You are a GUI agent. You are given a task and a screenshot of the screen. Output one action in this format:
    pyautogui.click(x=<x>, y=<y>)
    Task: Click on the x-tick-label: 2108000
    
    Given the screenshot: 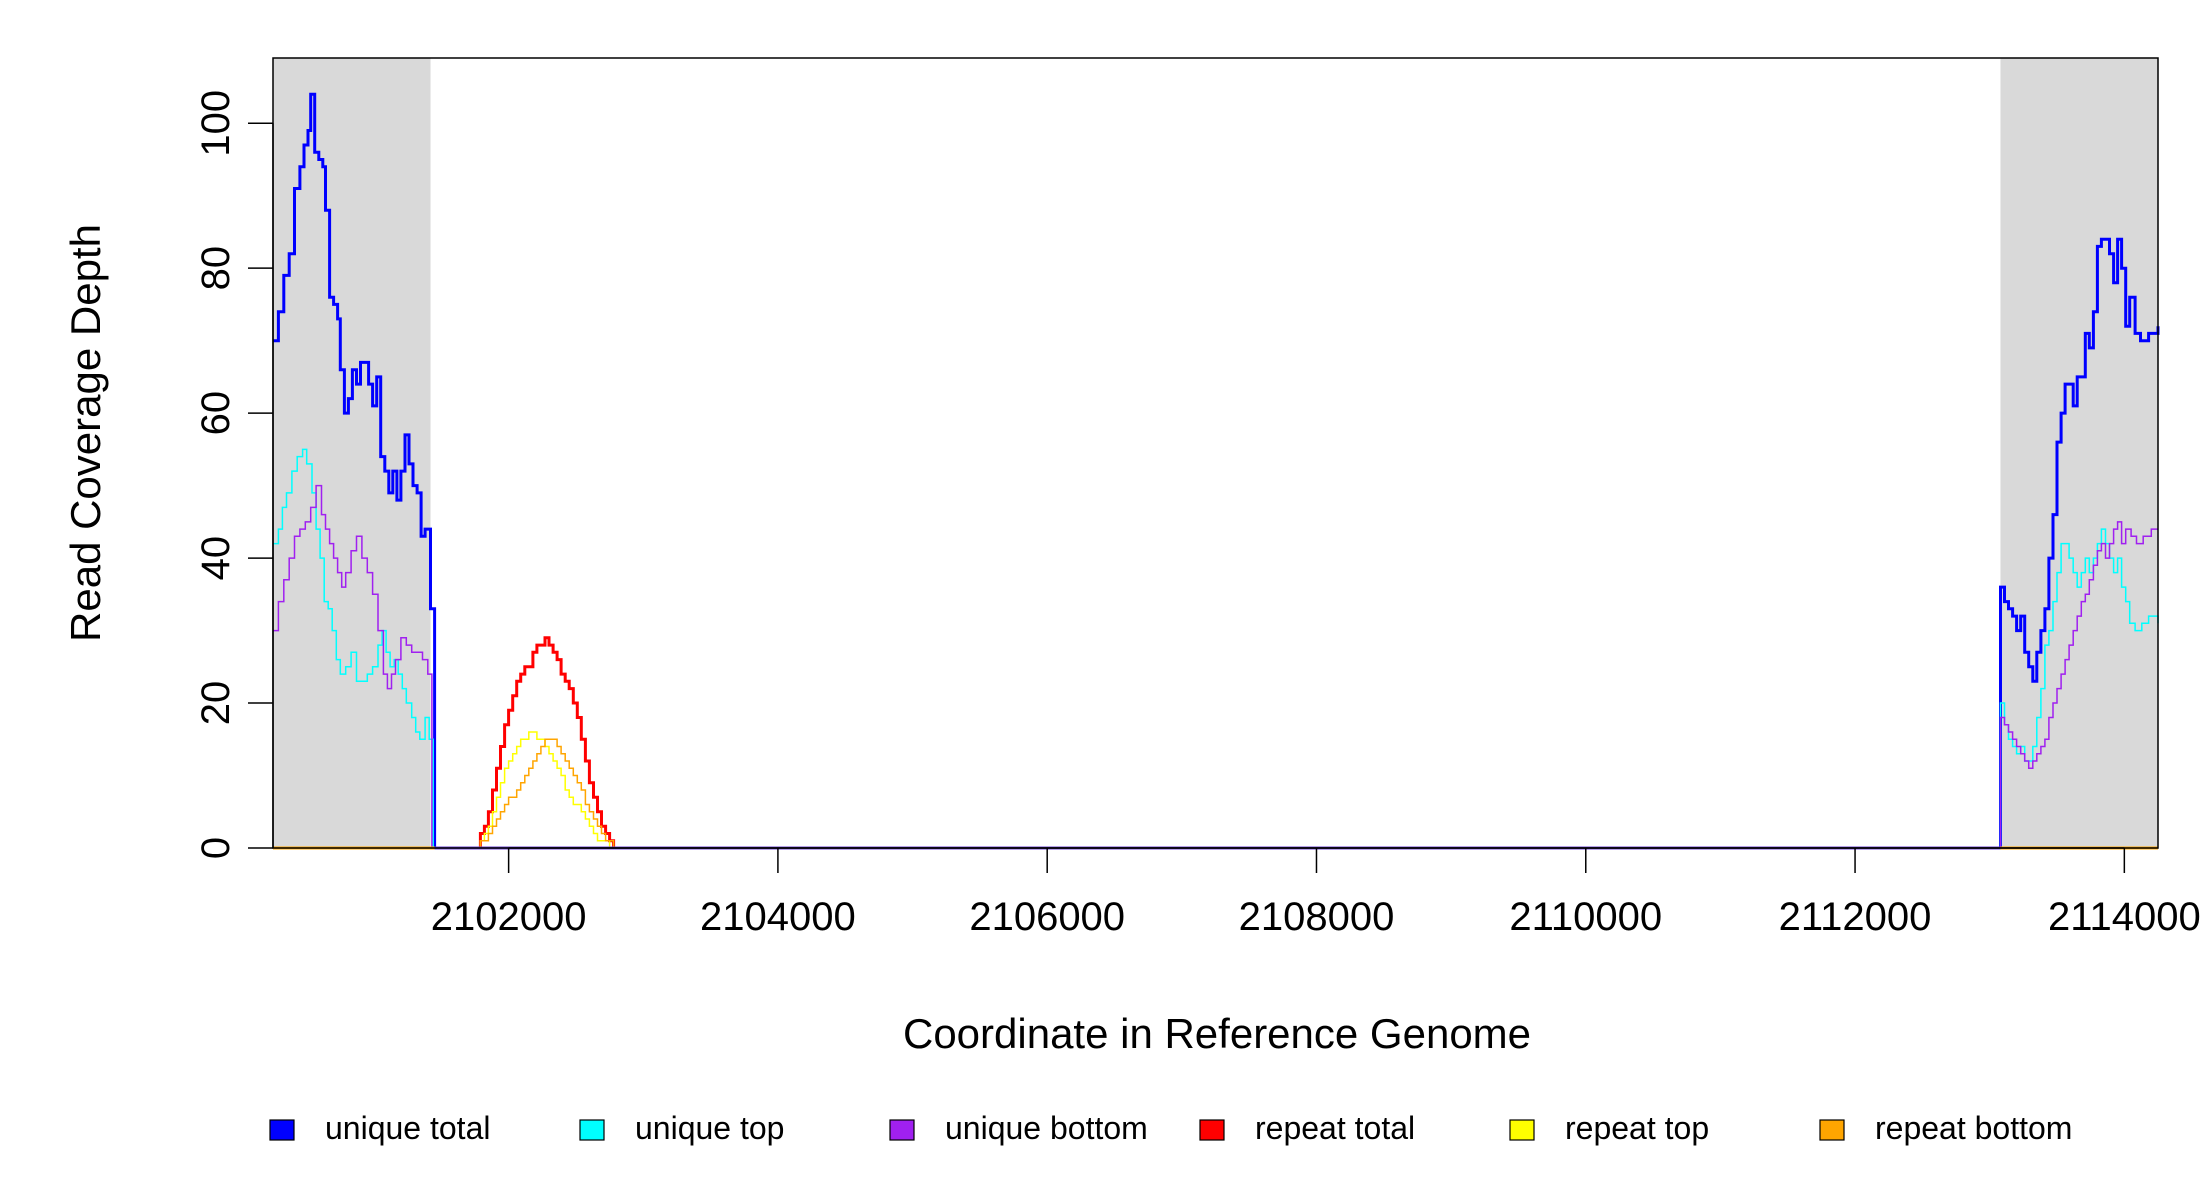 What is the action you would take?
    pyautogui.click(x=1317, y=917)
    